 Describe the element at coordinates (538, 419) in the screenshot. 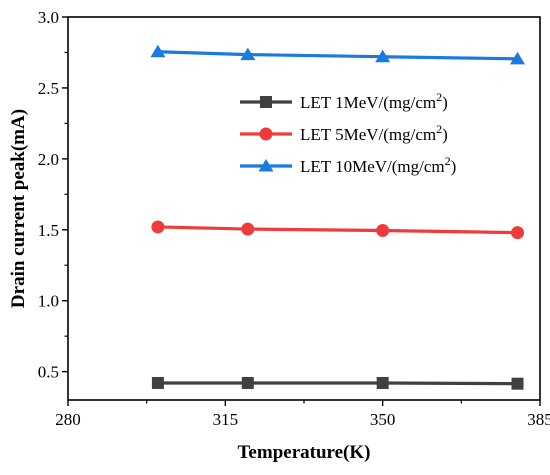

I see `x-tick-label: 385` at that location.